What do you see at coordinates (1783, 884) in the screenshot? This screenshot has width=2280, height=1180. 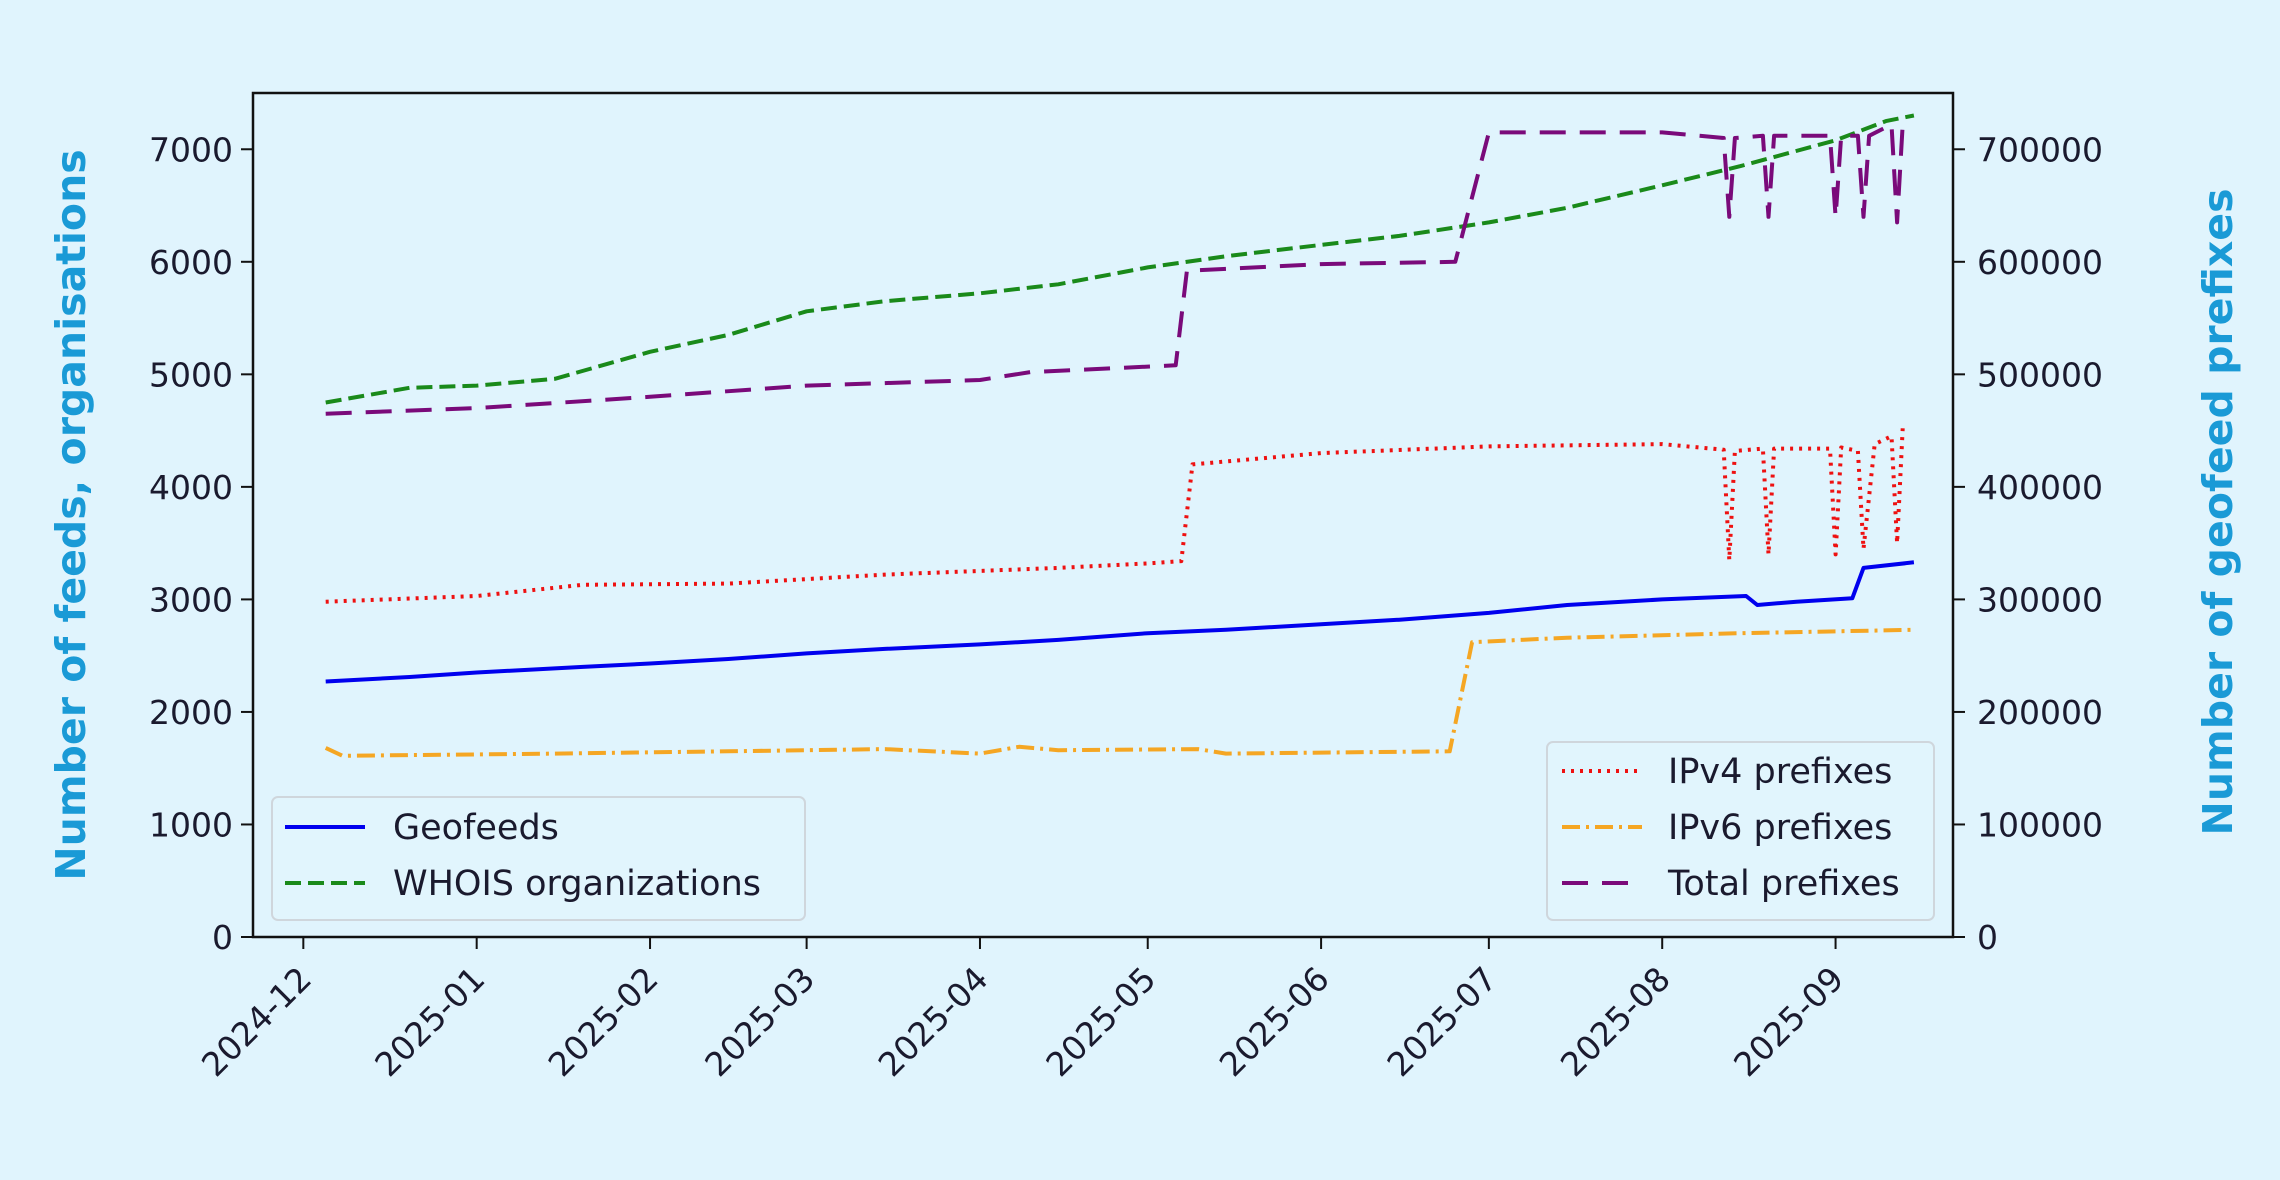 I see `legend-total-label: Total prefixes` at bounding box center [1783, 884].